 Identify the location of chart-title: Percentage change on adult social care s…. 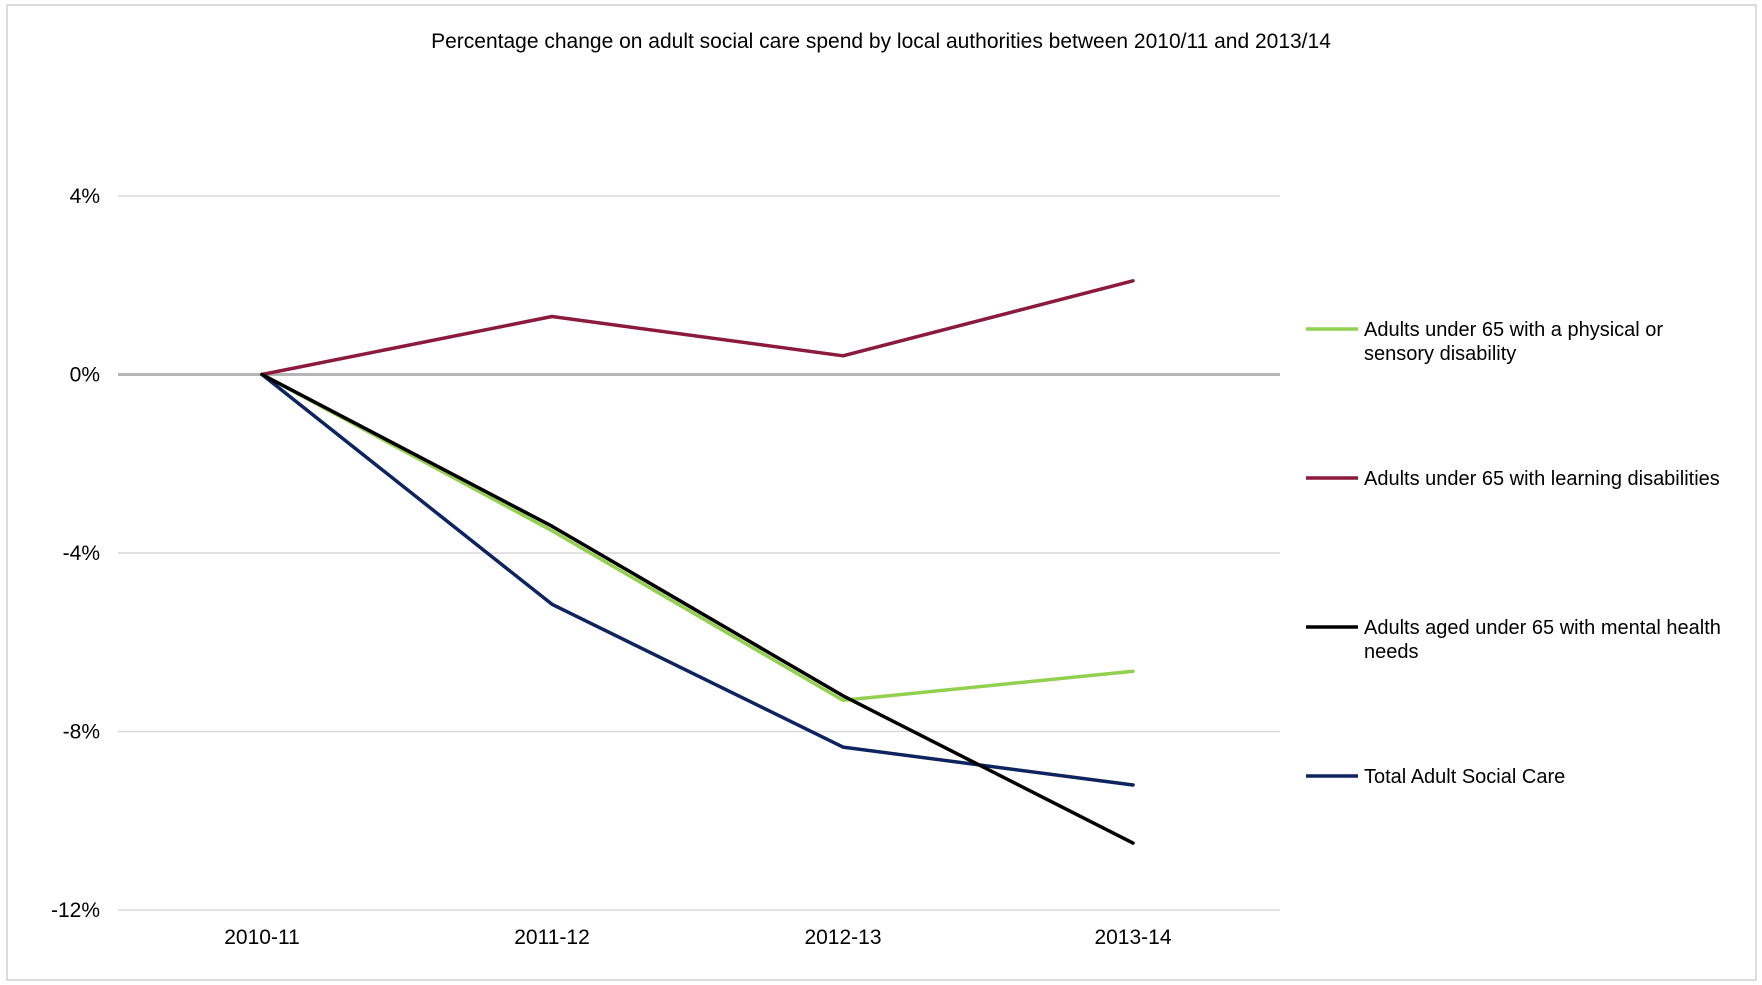
(881, 41).